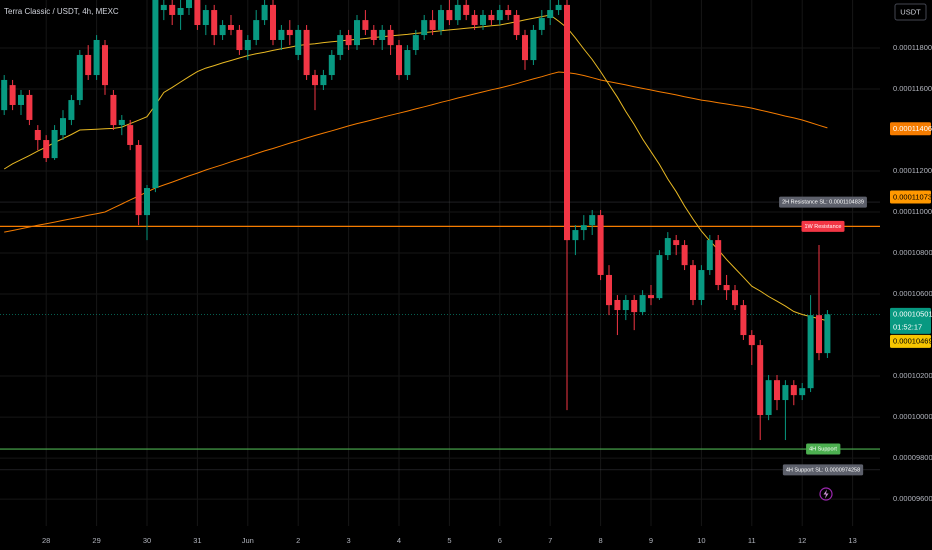 The height and width of the screenshot is (550, 932). Describe the element at coordinates (651, 540) in the screenshot. I see `x-tick-label: 9` at that location.